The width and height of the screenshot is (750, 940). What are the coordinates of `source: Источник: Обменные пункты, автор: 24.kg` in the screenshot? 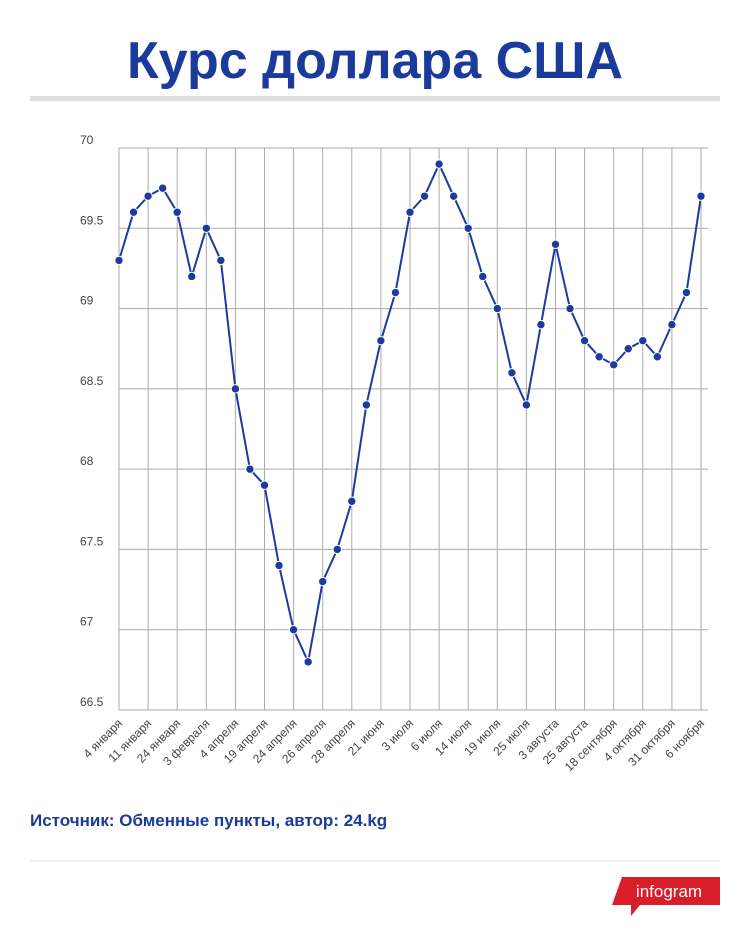 It's located at (208, 820).